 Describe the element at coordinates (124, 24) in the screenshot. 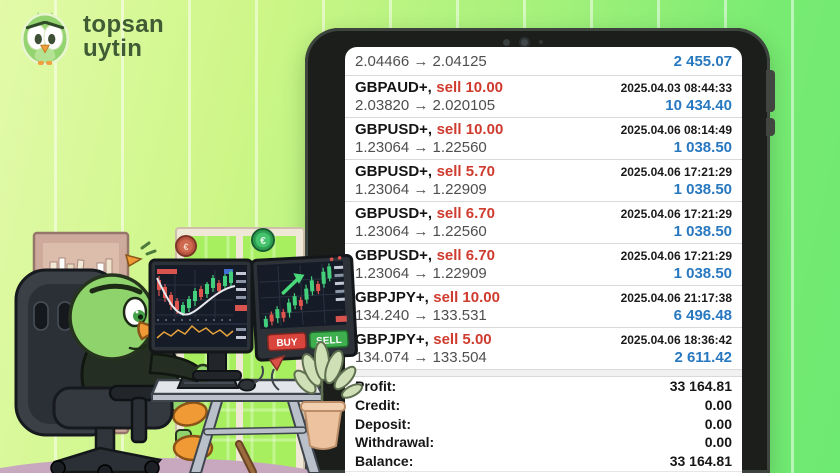

I see `brand-line1: topsan` at that location.